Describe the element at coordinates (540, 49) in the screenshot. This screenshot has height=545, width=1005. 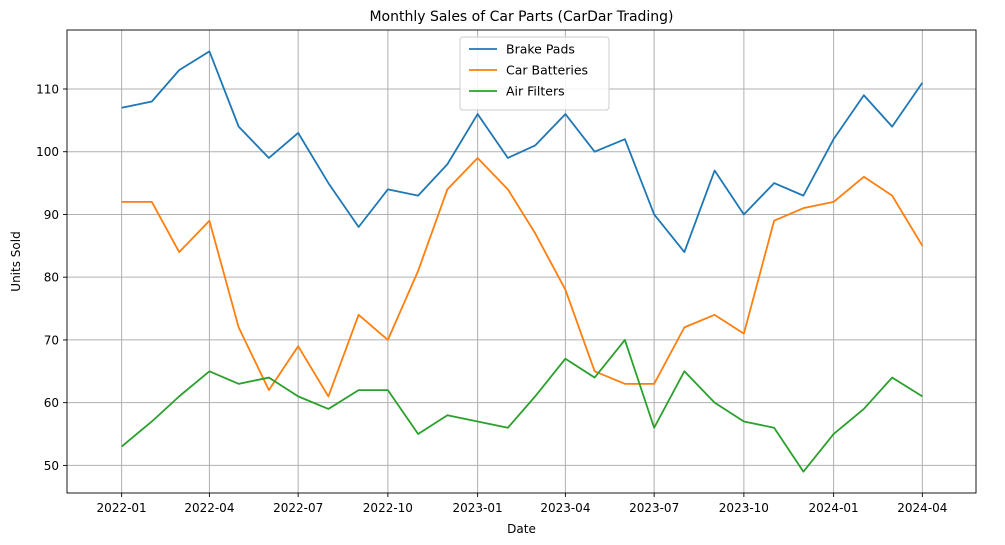
I see `legend-label: Brake Pads` at that location.